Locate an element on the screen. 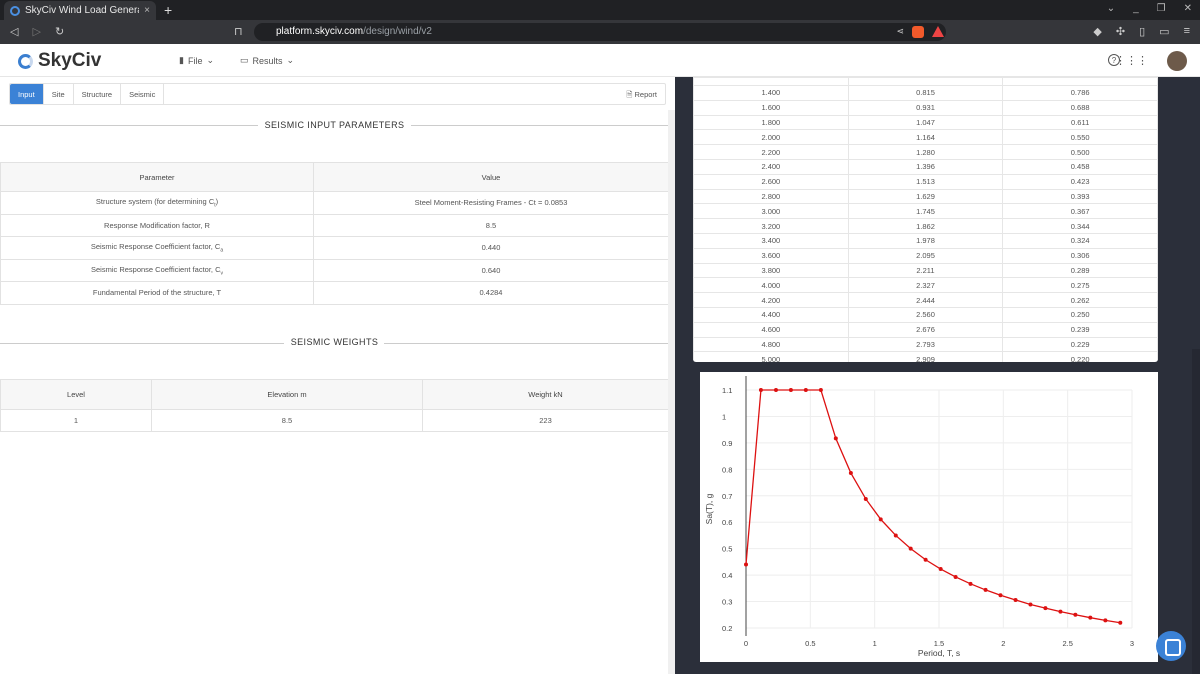 This screenshot has height=674, width=1200. table-row: 3.600 2.095 0.306 is located at coordinates (925, 255).